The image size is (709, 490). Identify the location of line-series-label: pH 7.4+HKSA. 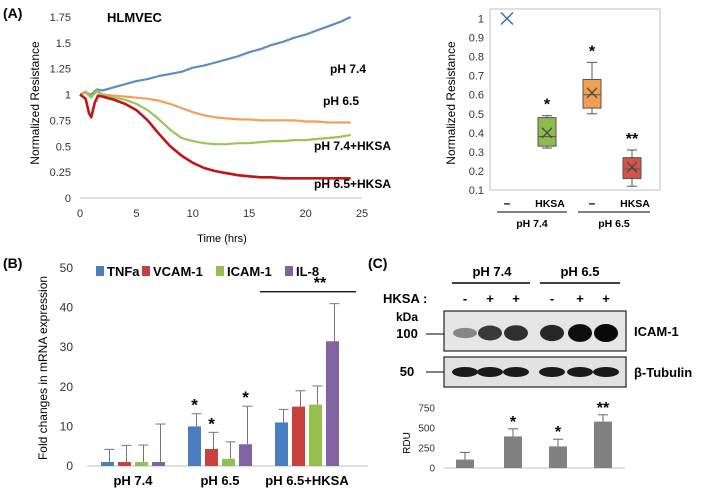
(352, 146).